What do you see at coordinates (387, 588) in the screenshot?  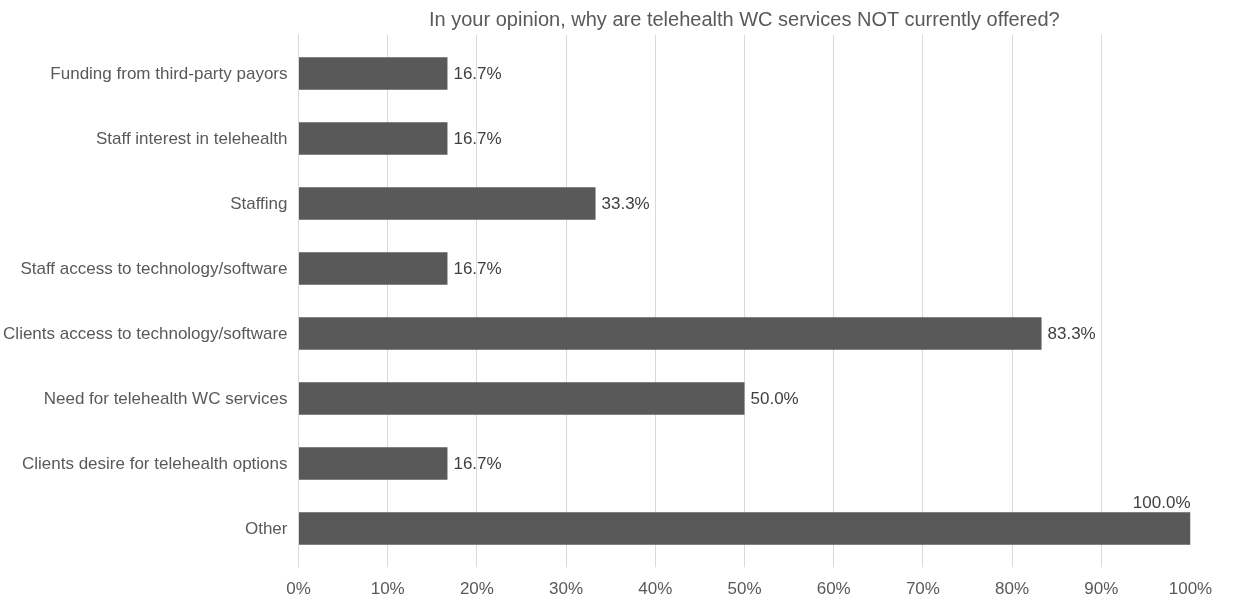 I see `x-tick-label: 10%` at bounding box center [387, 588].